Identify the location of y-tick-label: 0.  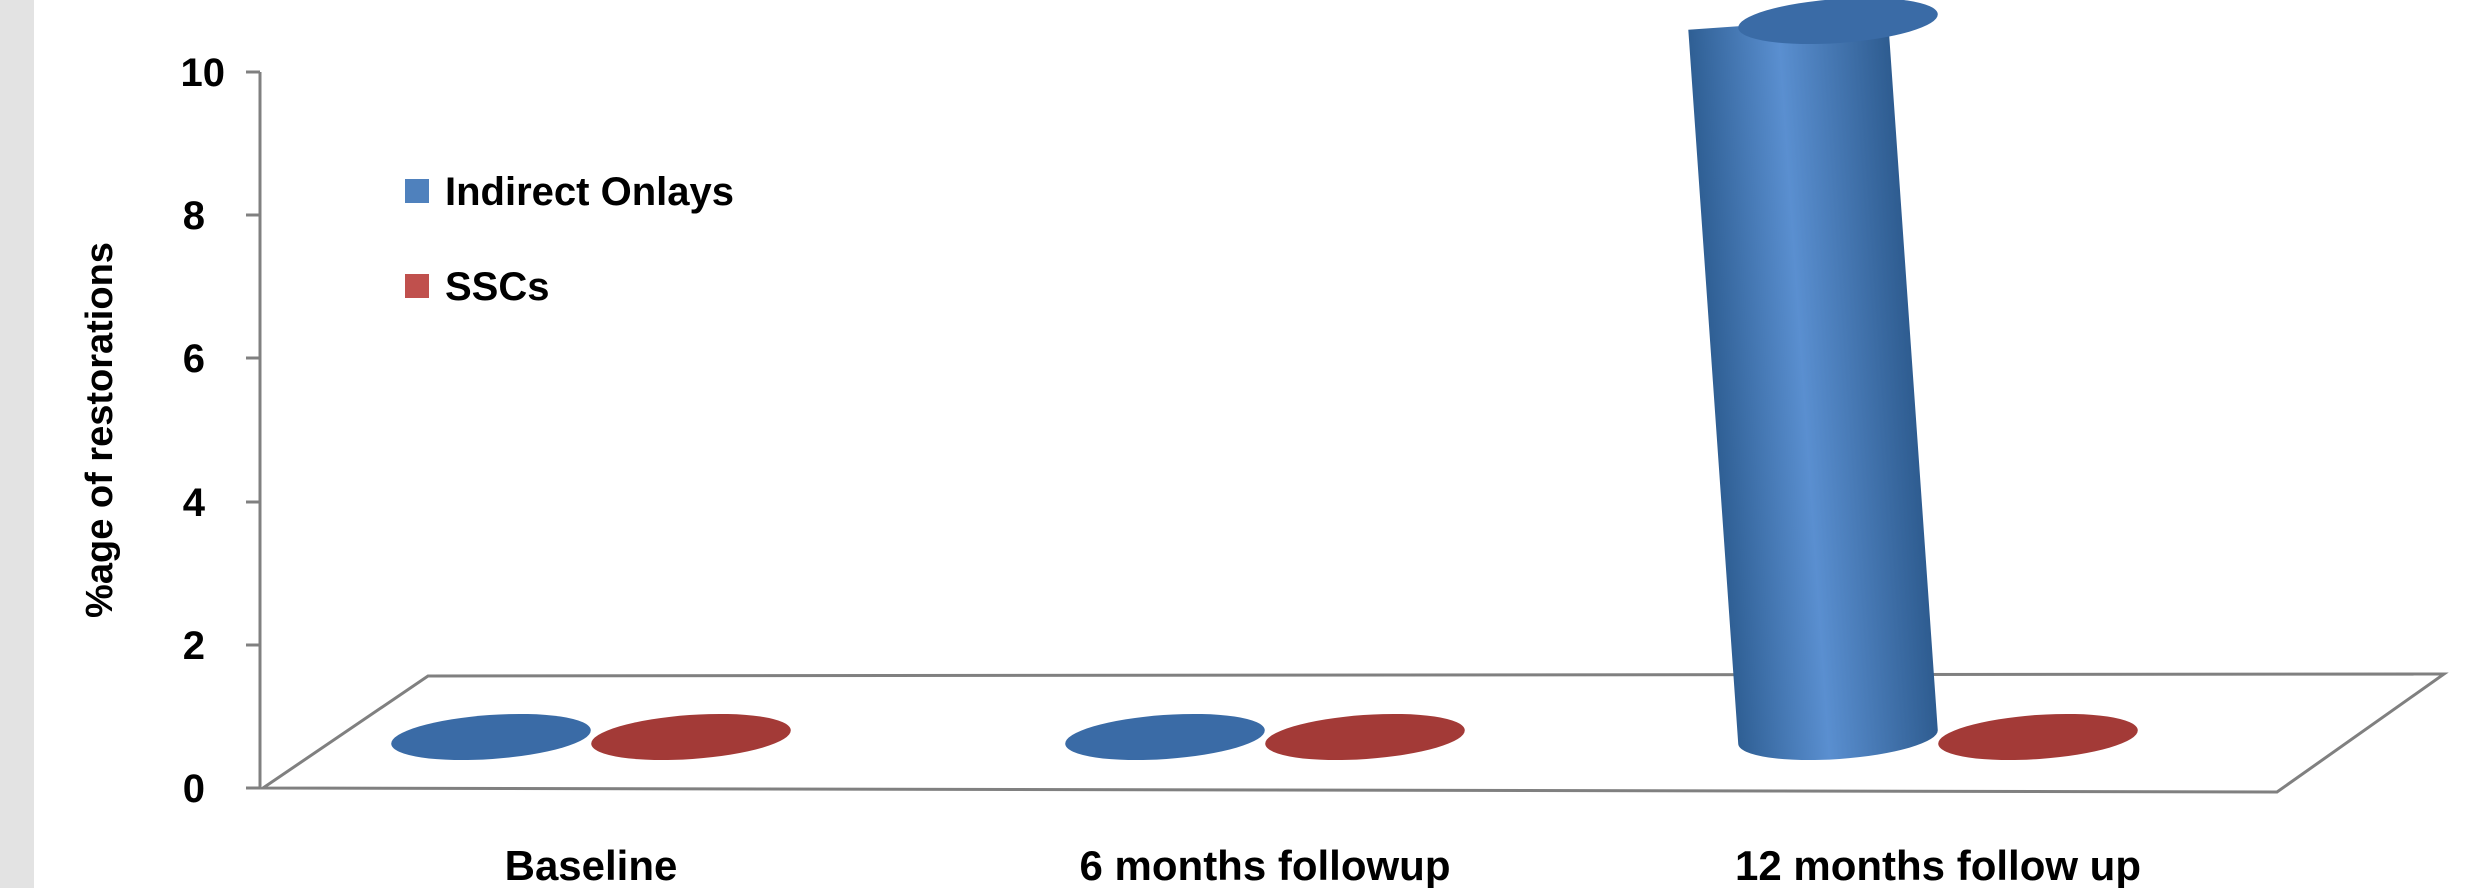
(194, 789).